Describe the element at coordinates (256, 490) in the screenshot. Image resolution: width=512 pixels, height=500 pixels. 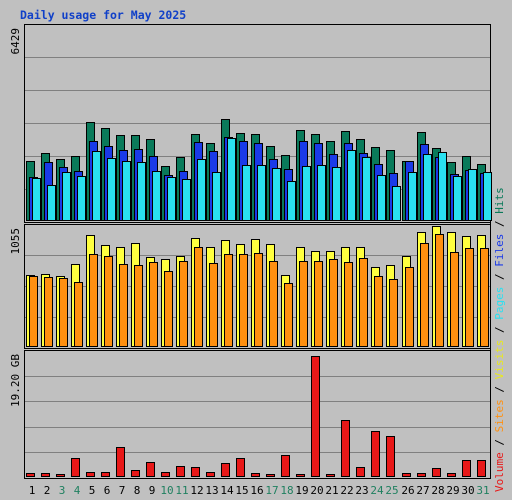
I see `day-label: 16` at that location.